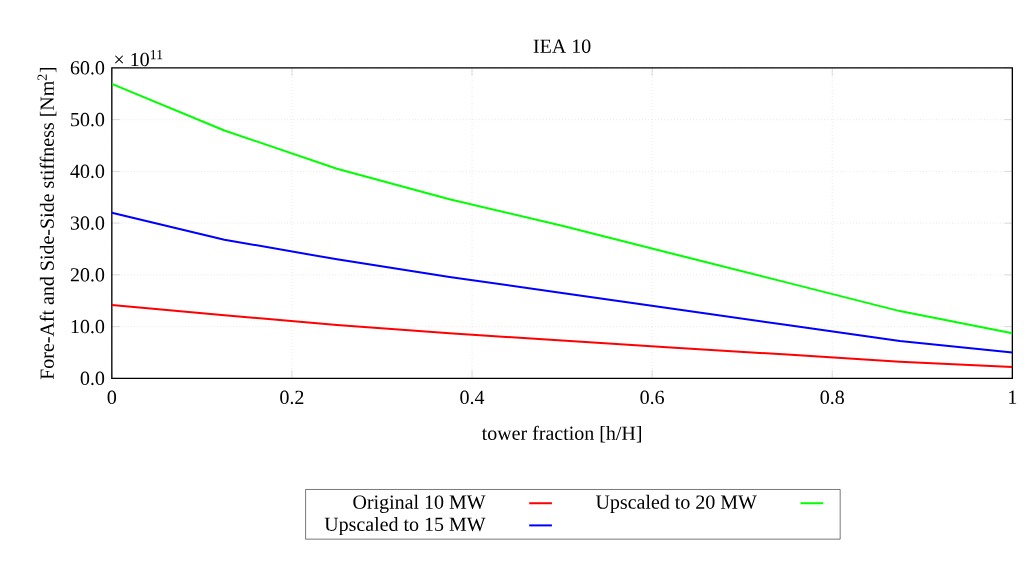 The width and height of the screenshot is (1024, 565). I want to click on legend-label: Original 10 MW, so click(419, 503).